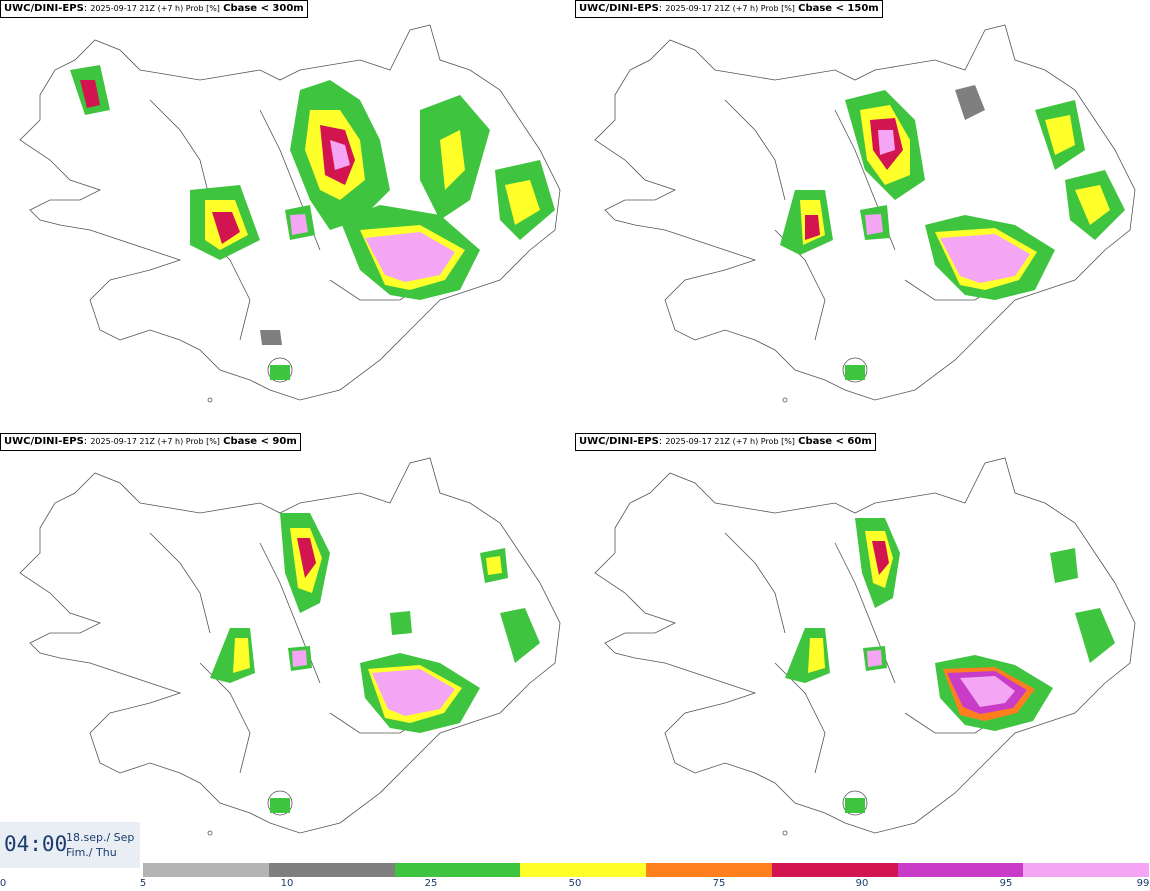 The image size is (1150, 891). What do you see at coordinates (143, 883) in the screenshot?
I see `colorbar-tick-label: 5` at bounding box center [143, 883].